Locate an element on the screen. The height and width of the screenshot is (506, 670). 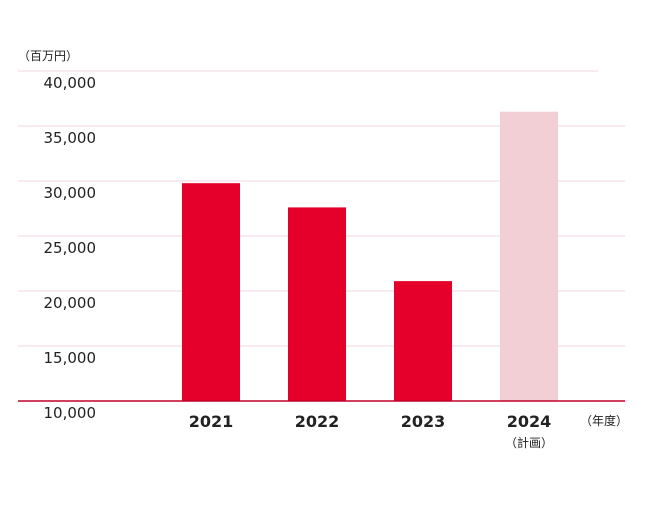
x-tick-sublabel-2024: （計画） is located at coordinates (529, 442).